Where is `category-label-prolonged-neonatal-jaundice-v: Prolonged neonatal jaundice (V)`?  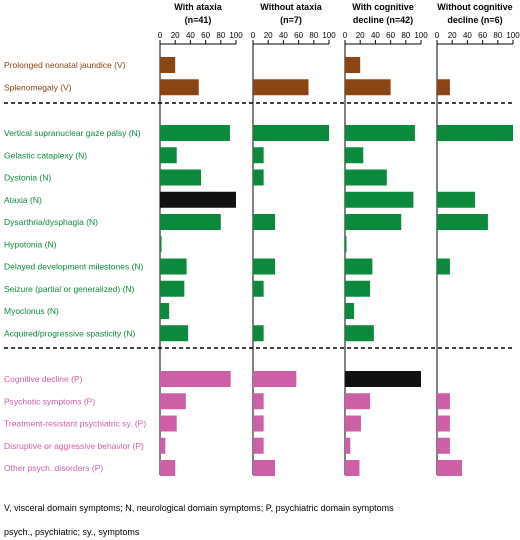 category-label-prolonged-neonatal-jaundice-v: Prolonged neonatal jaundice (V) is located at coordinates (65, 65).